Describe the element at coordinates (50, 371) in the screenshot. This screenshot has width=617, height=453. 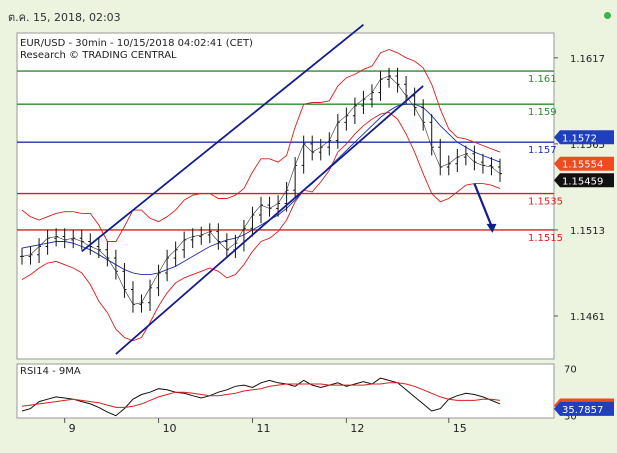
I see `rsi-title: RSI14 - 9MA` at that location.